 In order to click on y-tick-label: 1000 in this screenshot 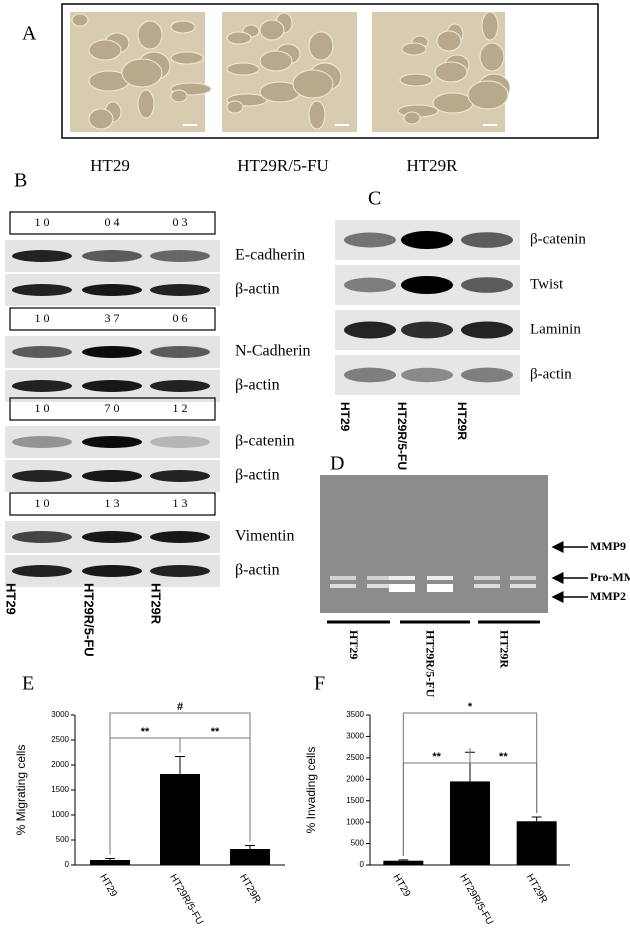, I will do `click(60, 814)`.